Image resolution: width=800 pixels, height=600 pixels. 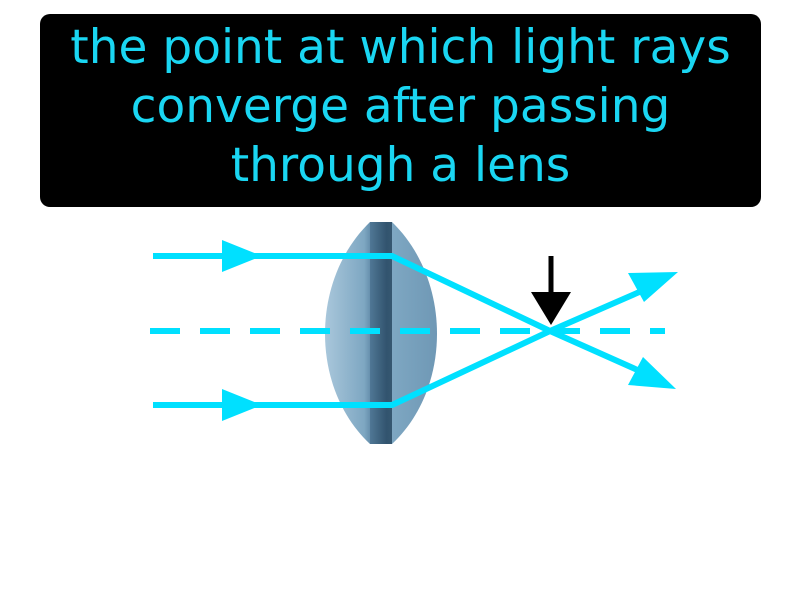 I want to click on definition-line-2: converge after passing, so click(x=400, y=106).